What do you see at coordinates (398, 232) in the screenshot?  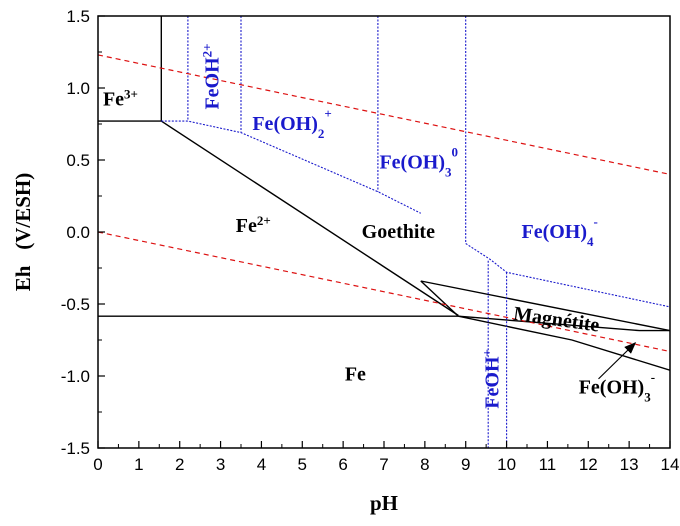 I see `species-label: Goethite` at bounding box center [398, 232].